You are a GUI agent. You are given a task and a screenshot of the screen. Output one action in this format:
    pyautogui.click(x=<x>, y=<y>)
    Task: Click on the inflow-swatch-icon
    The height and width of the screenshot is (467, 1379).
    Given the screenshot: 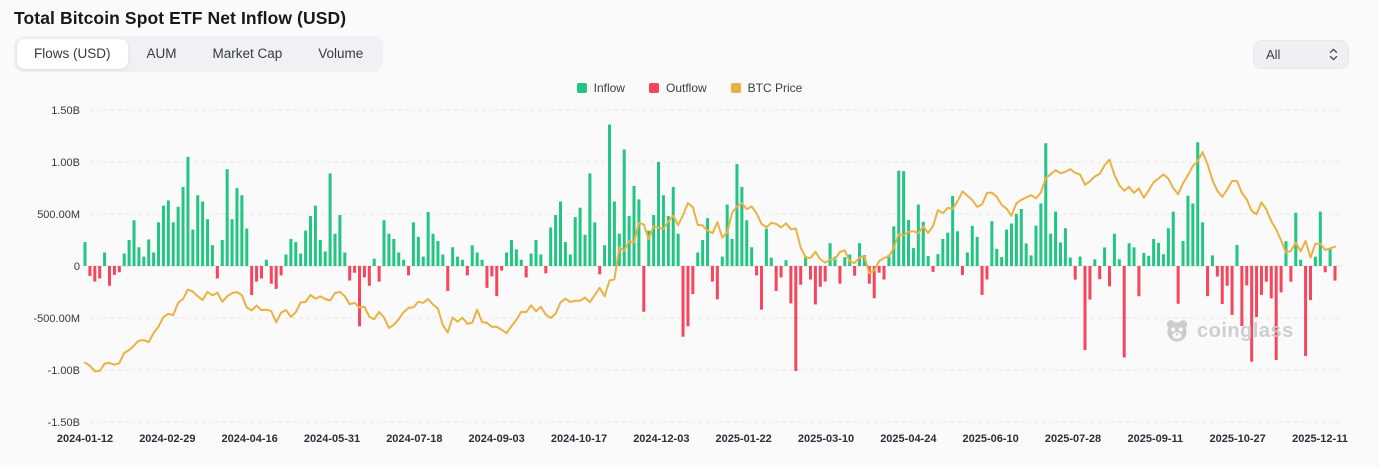 What is the action you would take?
    pyautogui.click(x=581, y=88)
    